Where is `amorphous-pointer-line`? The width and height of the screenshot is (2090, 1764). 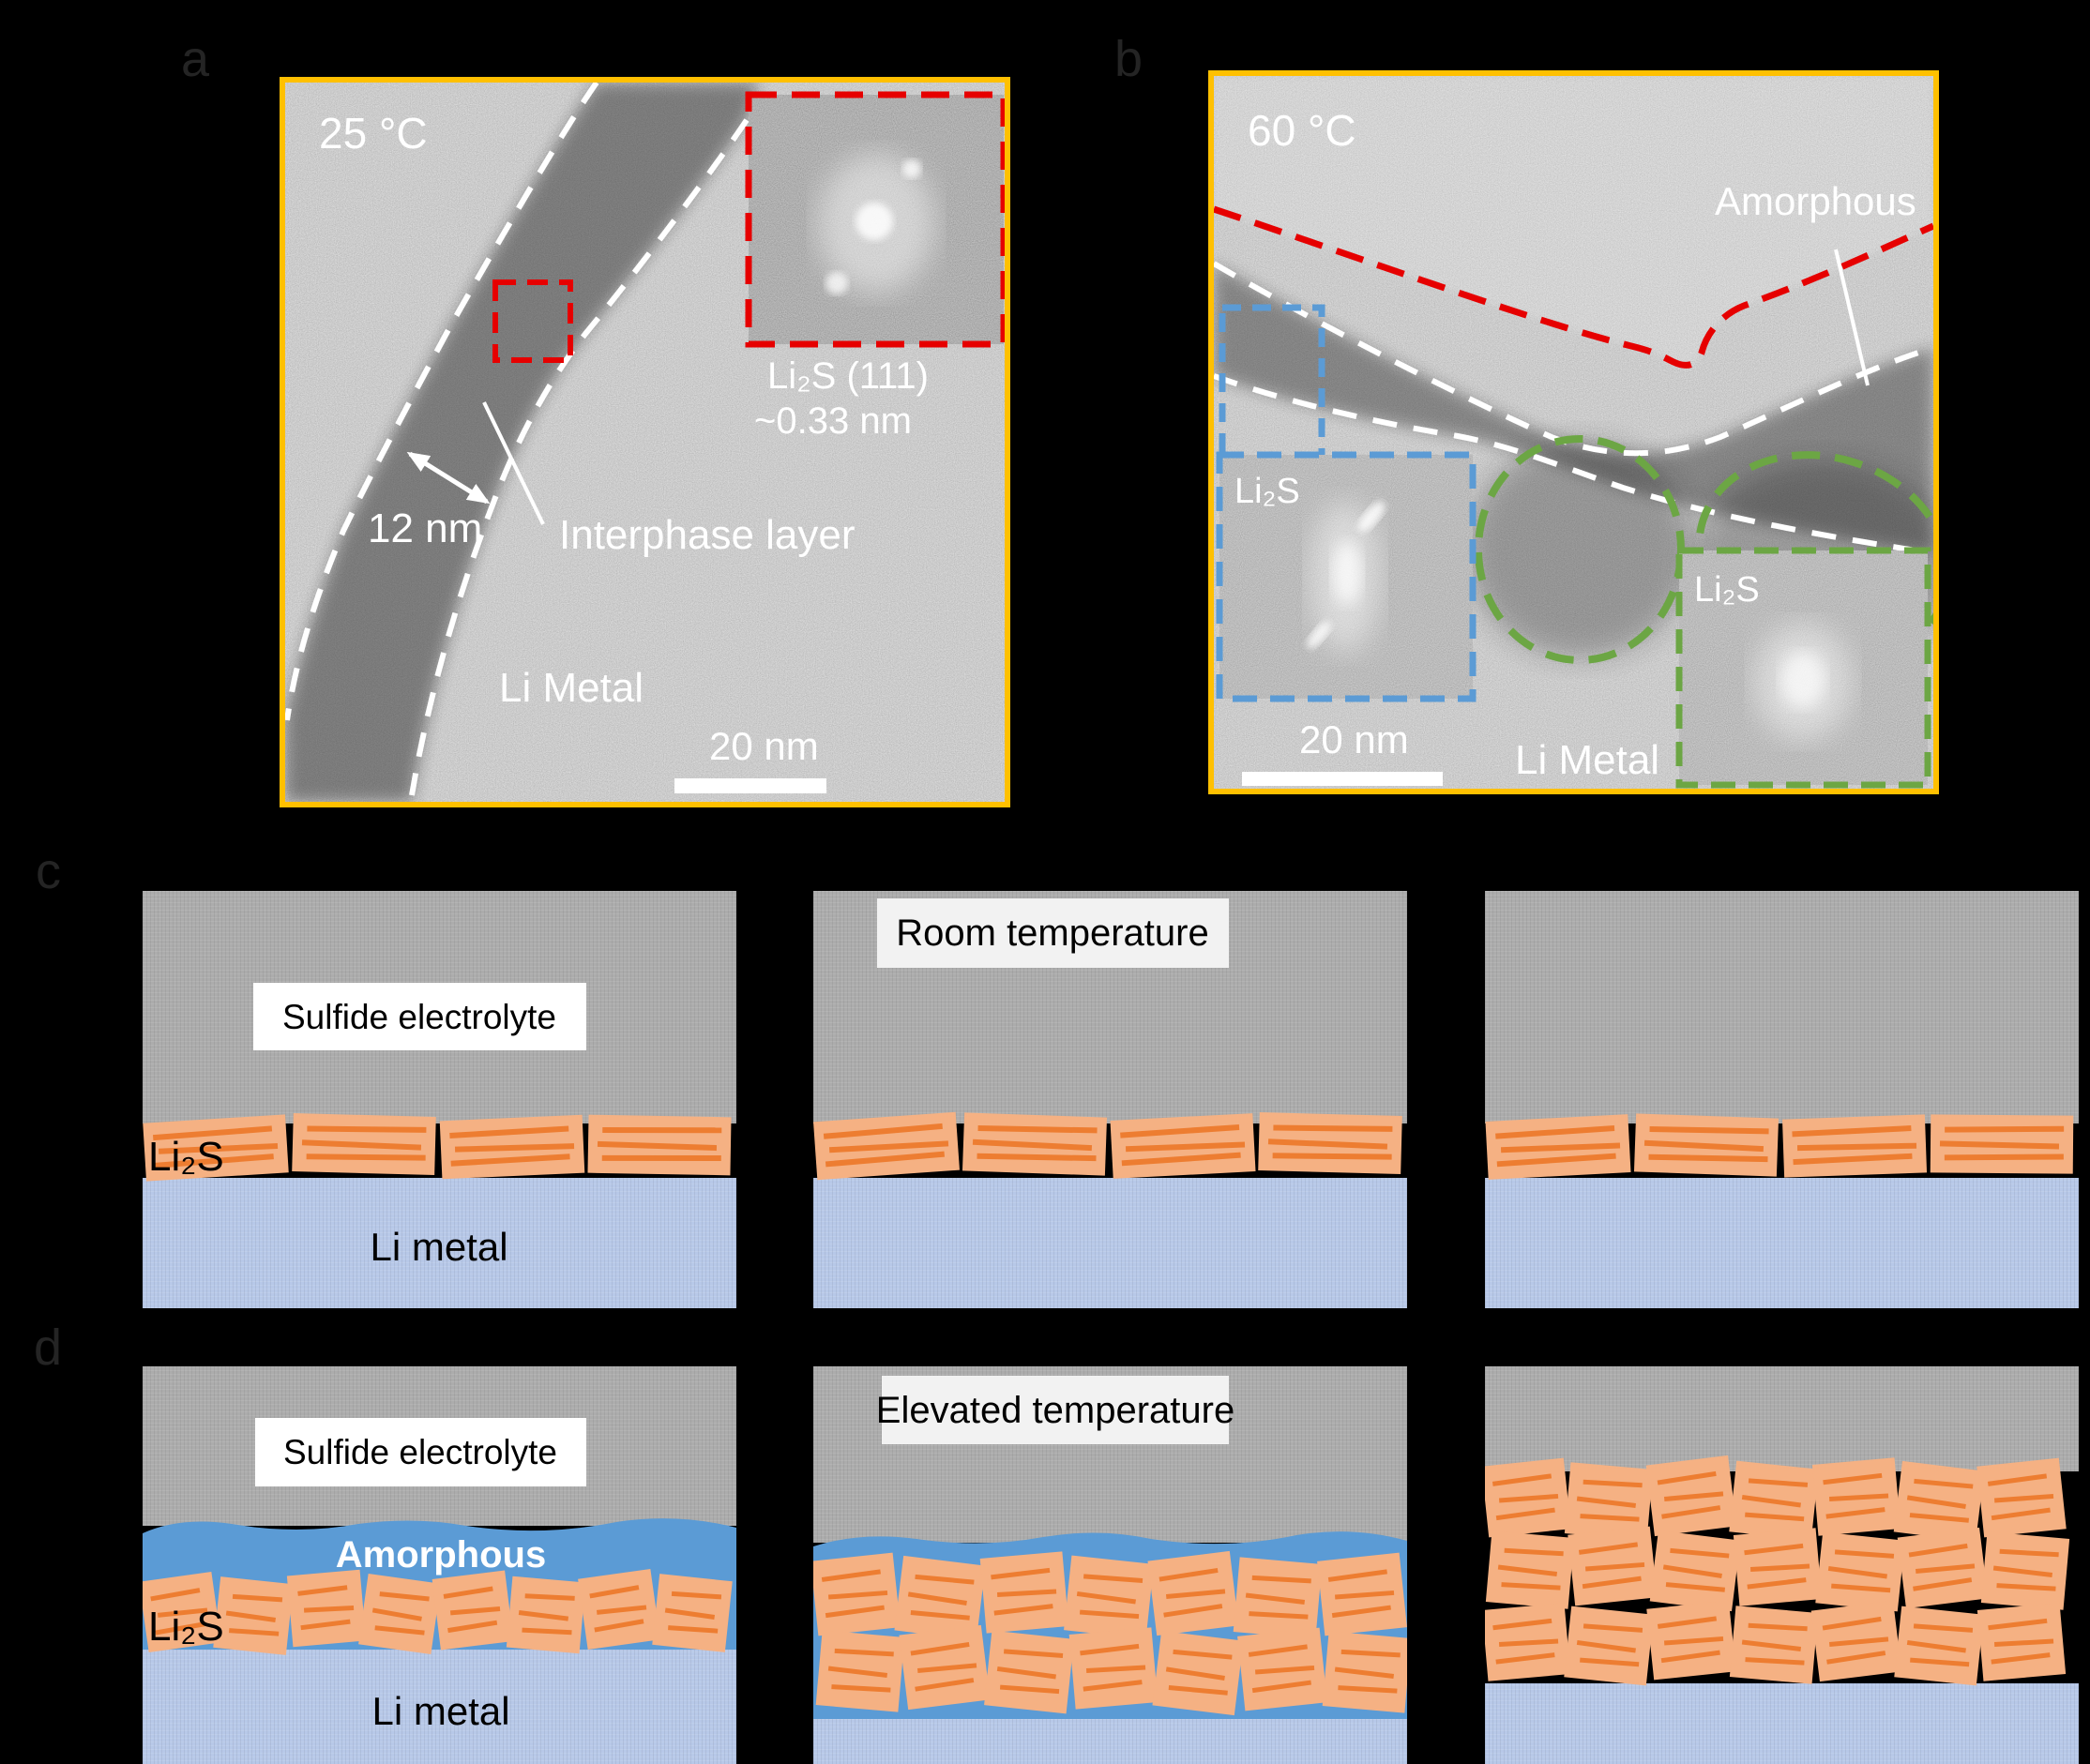
amorphous-pointer-line is located at coordinates (1852, 317).